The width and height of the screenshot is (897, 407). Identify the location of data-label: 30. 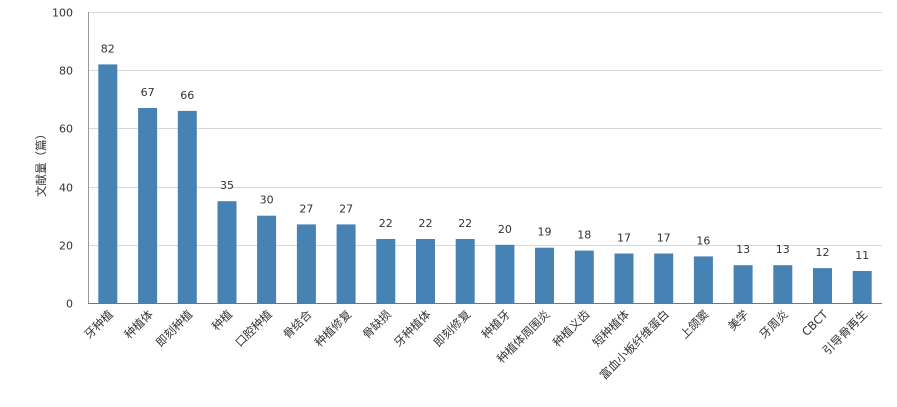
(267, 200).